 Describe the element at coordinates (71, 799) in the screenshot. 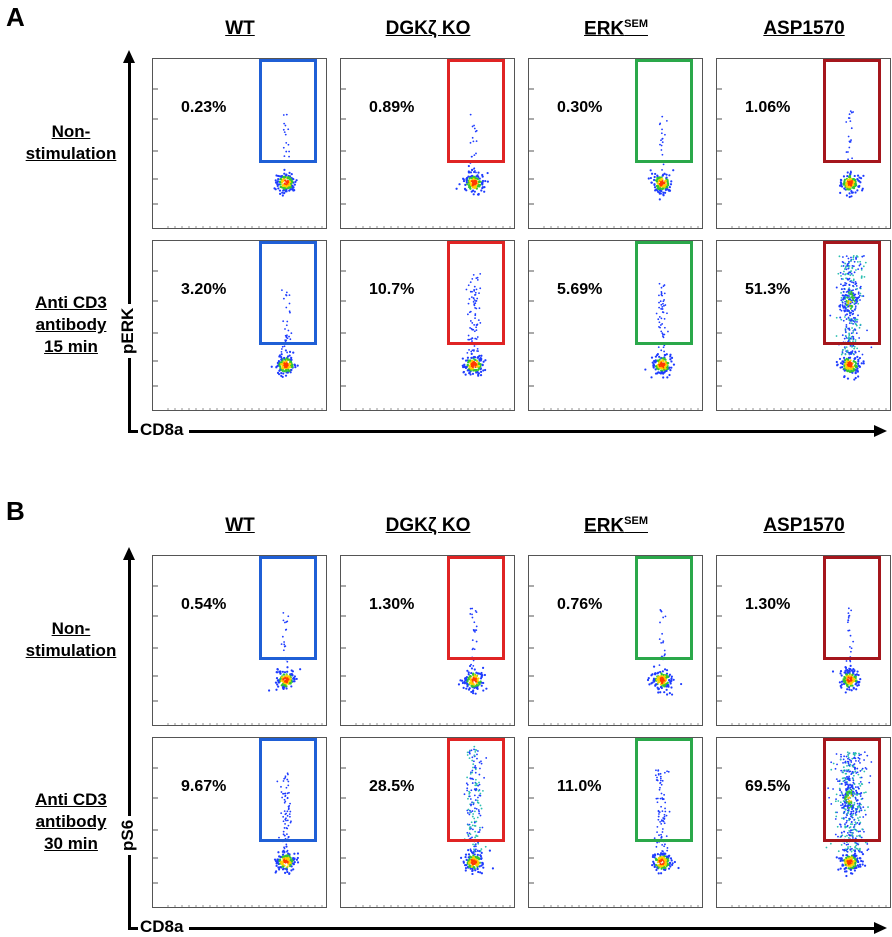

I see `row-label-line: Anti CD3` at that location.